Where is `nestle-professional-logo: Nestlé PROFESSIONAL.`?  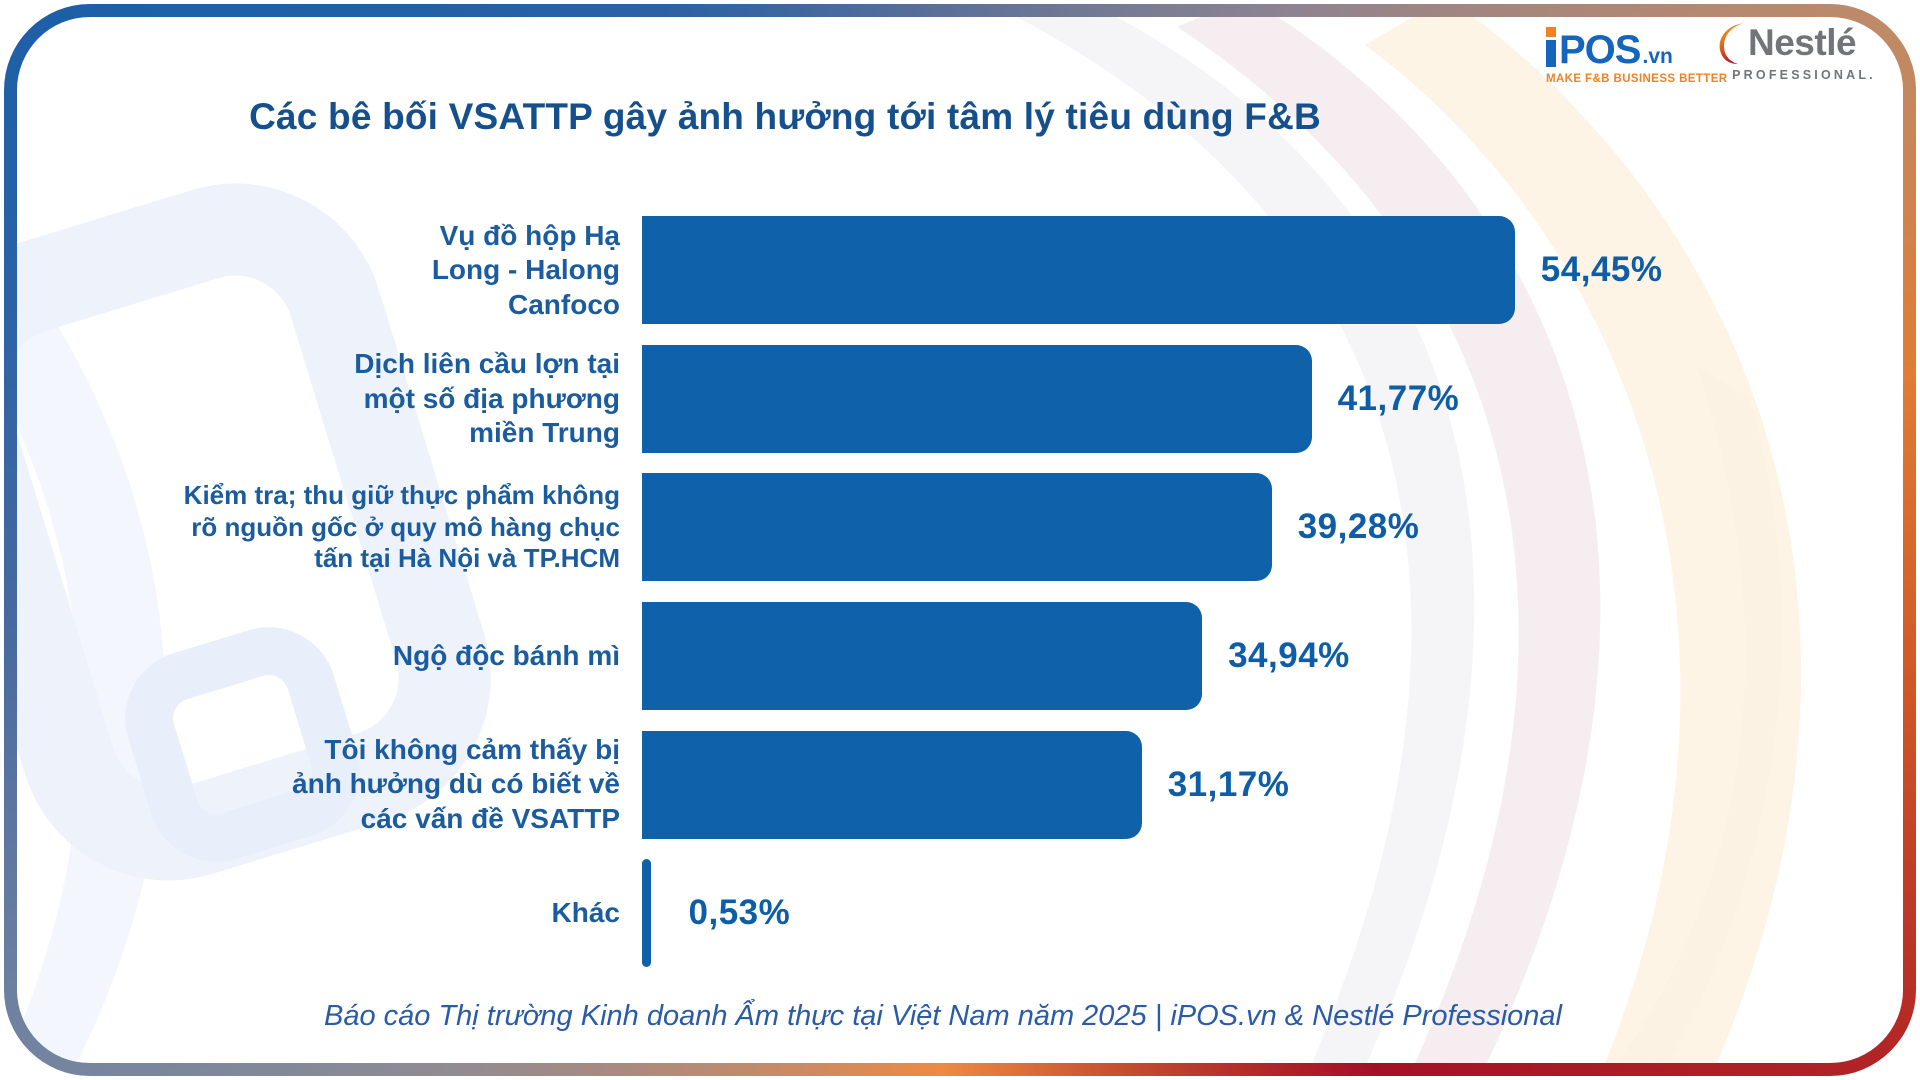
nestle-professional-logo: Nestlé PROFESSIONAL. is located at coordinates (1804, 51).